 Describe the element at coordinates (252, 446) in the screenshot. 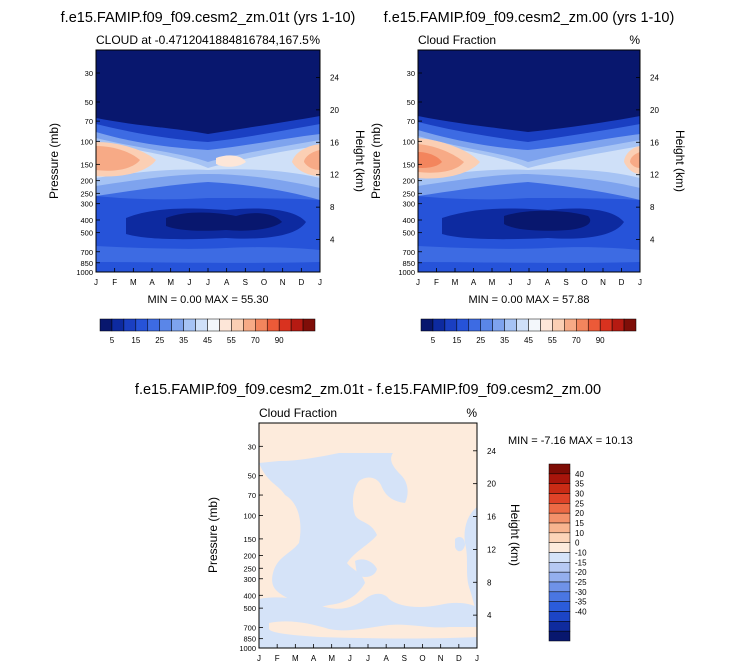

I see `y-tick-label: 30` at that location.